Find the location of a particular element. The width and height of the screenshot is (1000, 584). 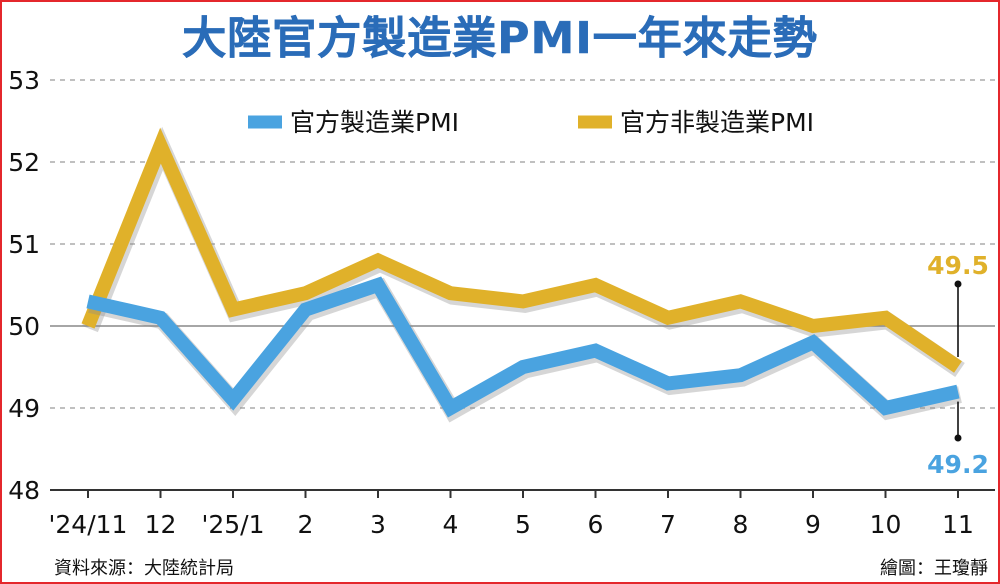

x-tick-label: 8 is located at coordinates (741, 524).